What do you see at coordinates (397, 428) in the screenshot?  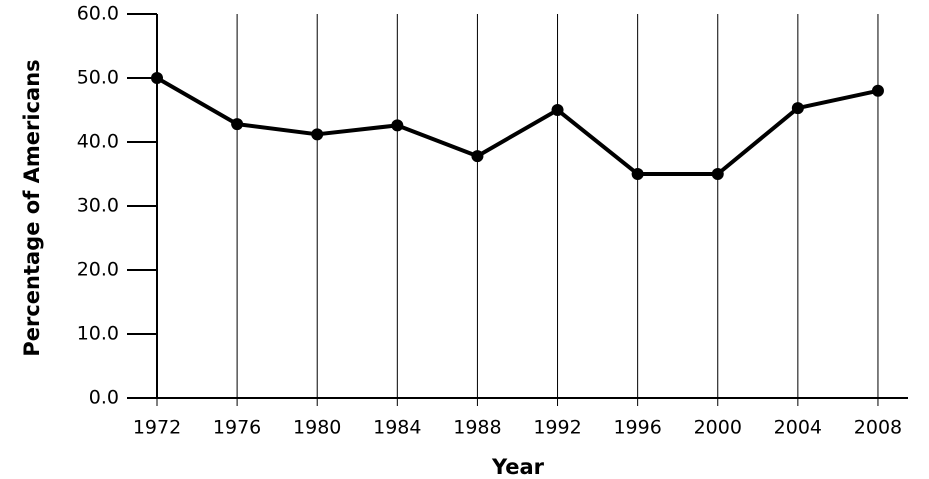 I see `x-tick-label: 1984` at bounding box center [397, 428].